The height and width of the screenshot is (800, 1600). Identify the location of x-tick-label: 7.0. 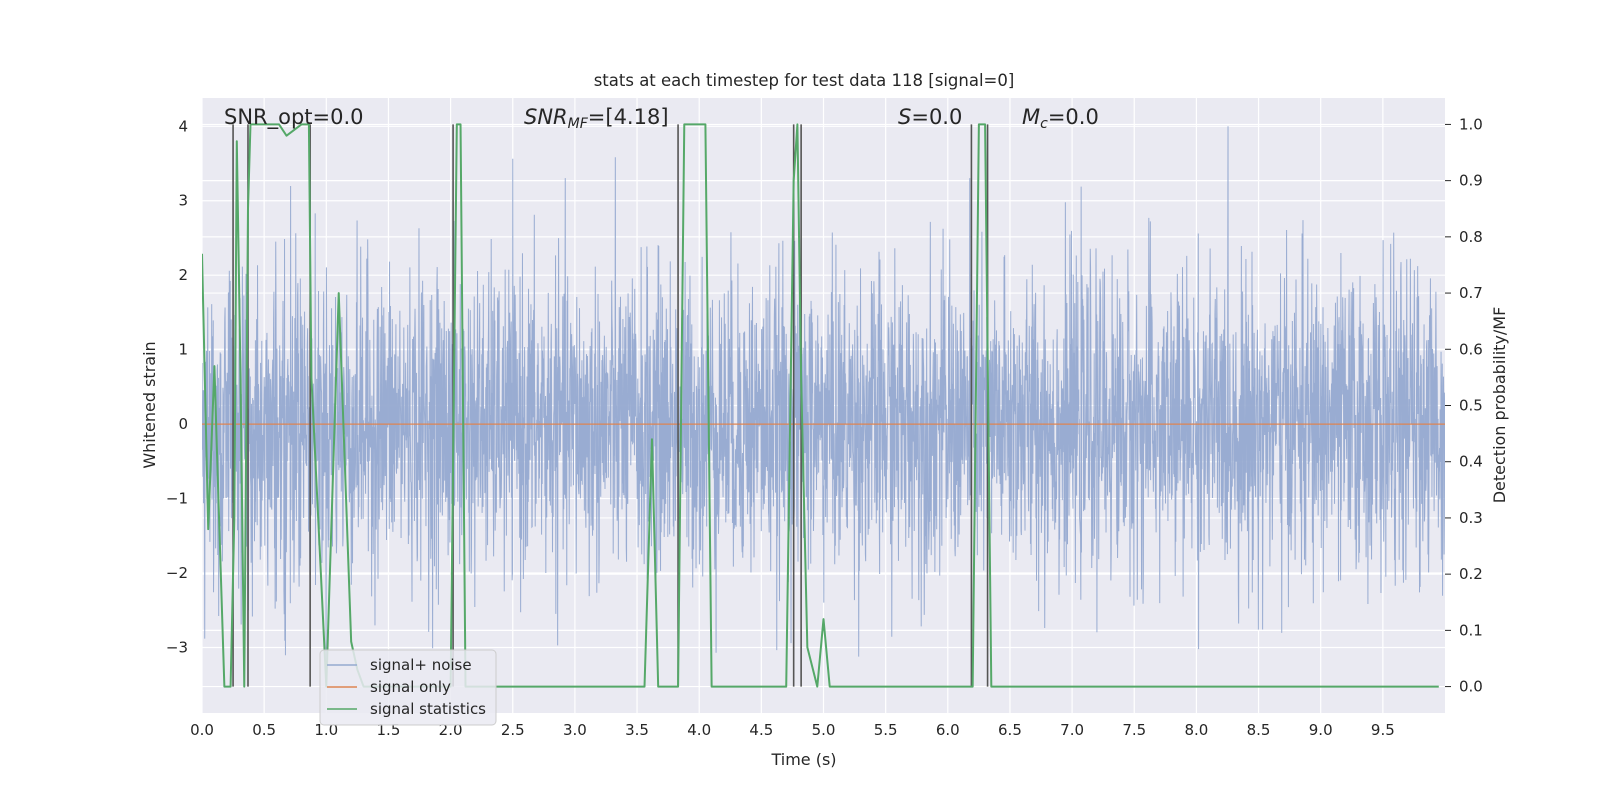
(1072, 730).